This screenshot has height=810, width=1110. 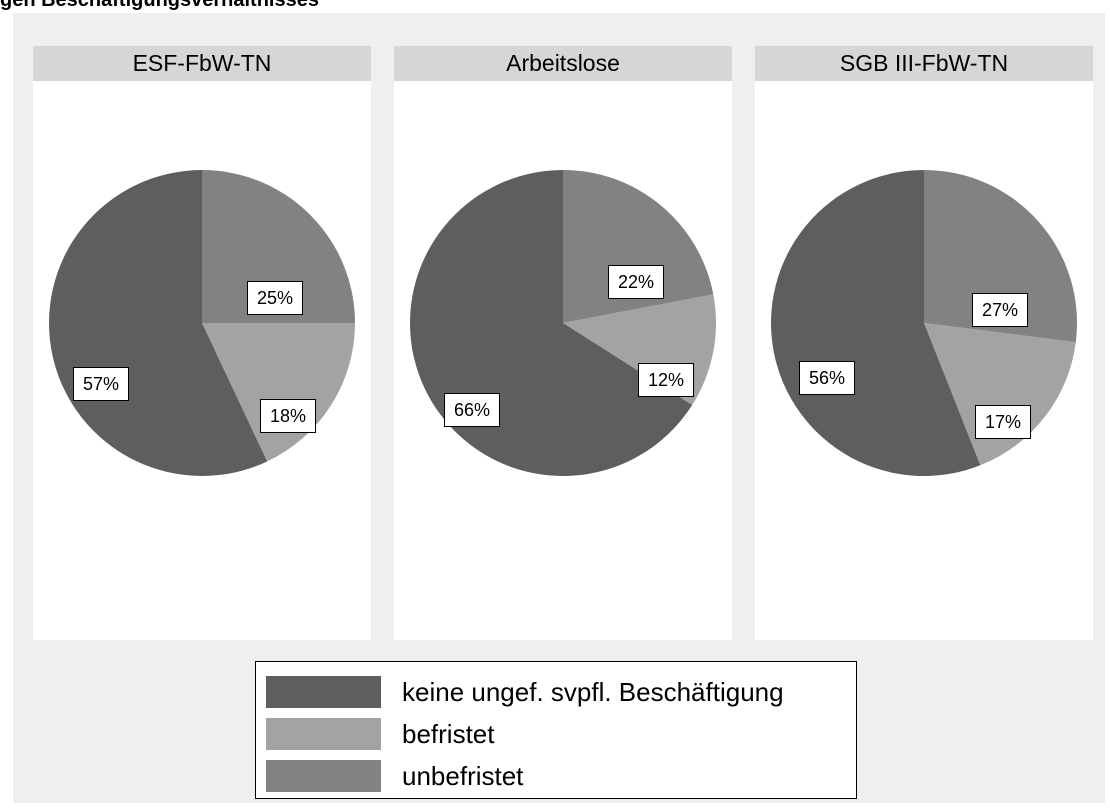 What do you see at coordinates (666, 380) in the screenshot?
I see `label-befristet: 12%` at bounding box center [666, 380].